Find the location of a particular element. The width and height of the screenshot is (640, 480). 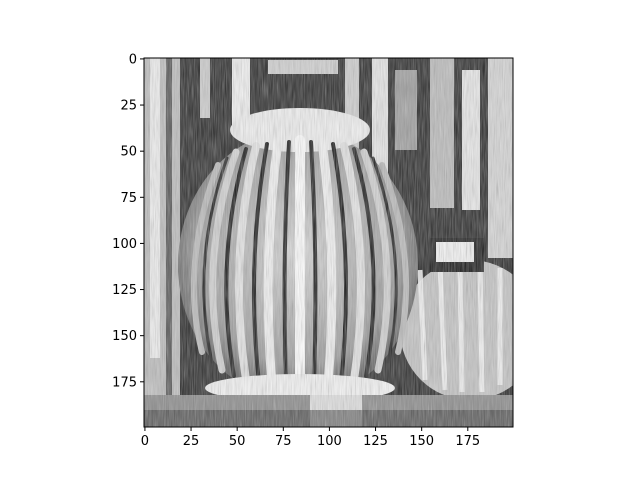

x-tick-label: 75 is located at coordinates (283, 441).